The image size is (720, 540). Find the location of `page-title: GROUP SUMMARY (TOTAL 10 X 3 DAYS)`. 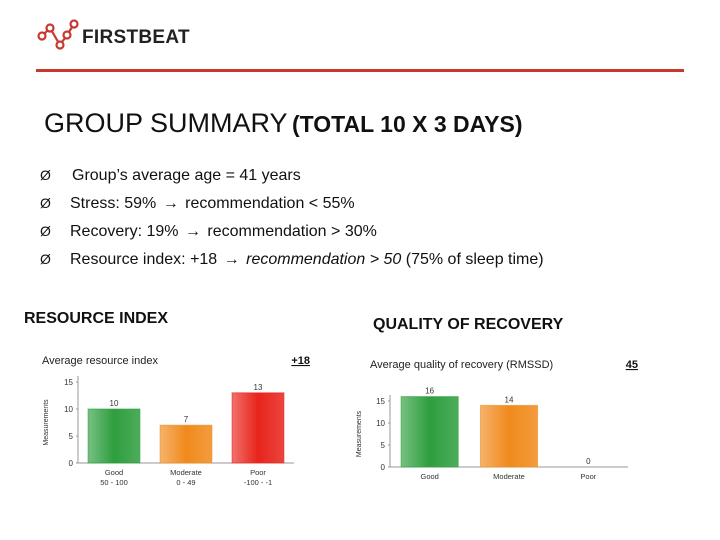

page-title: GROUP SUMMARY (TOTAL 10 X 3 DAYS) is located at coordinates (283, 123).